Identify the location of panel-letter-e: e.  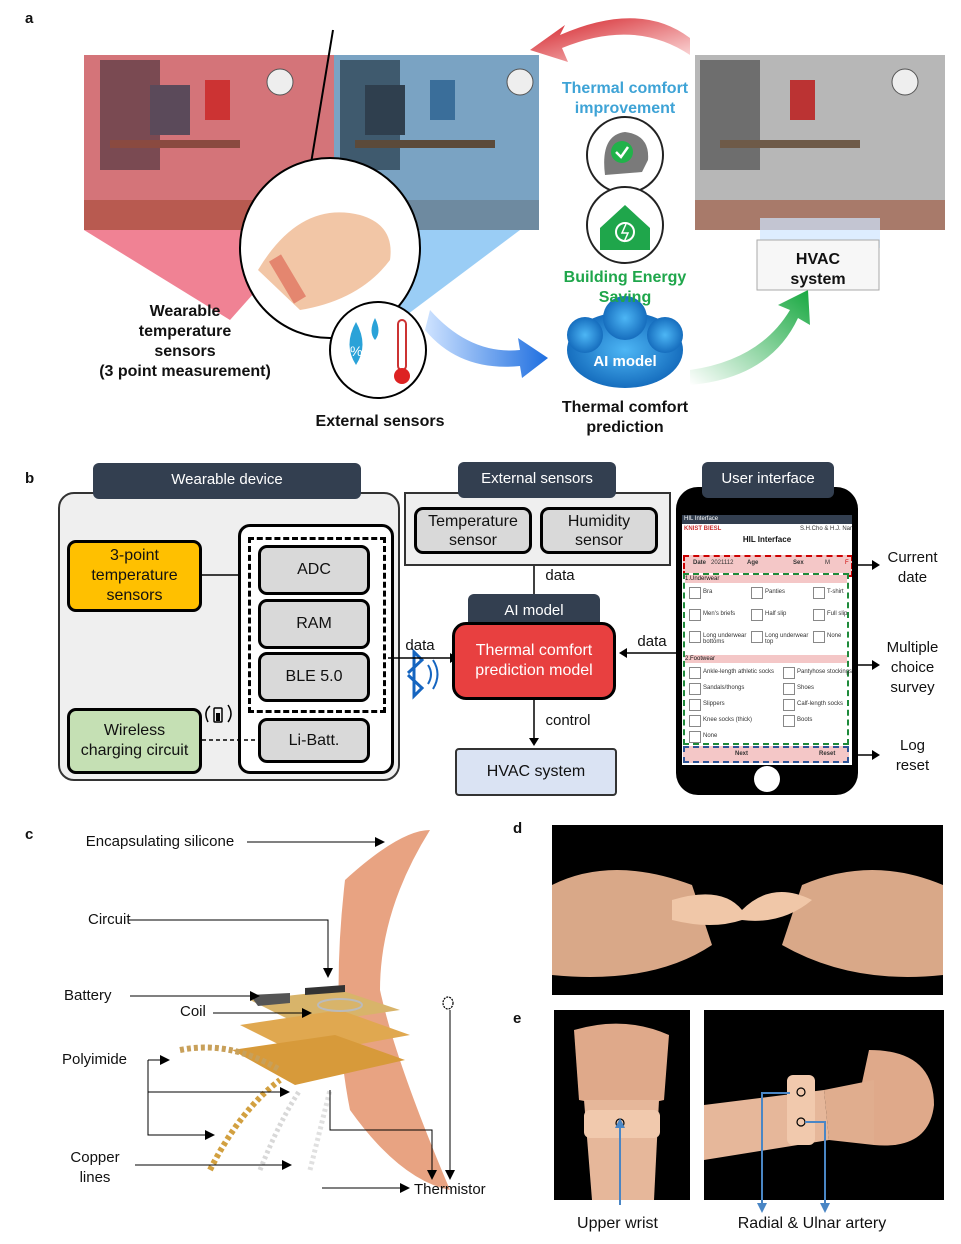
(517, 1018).